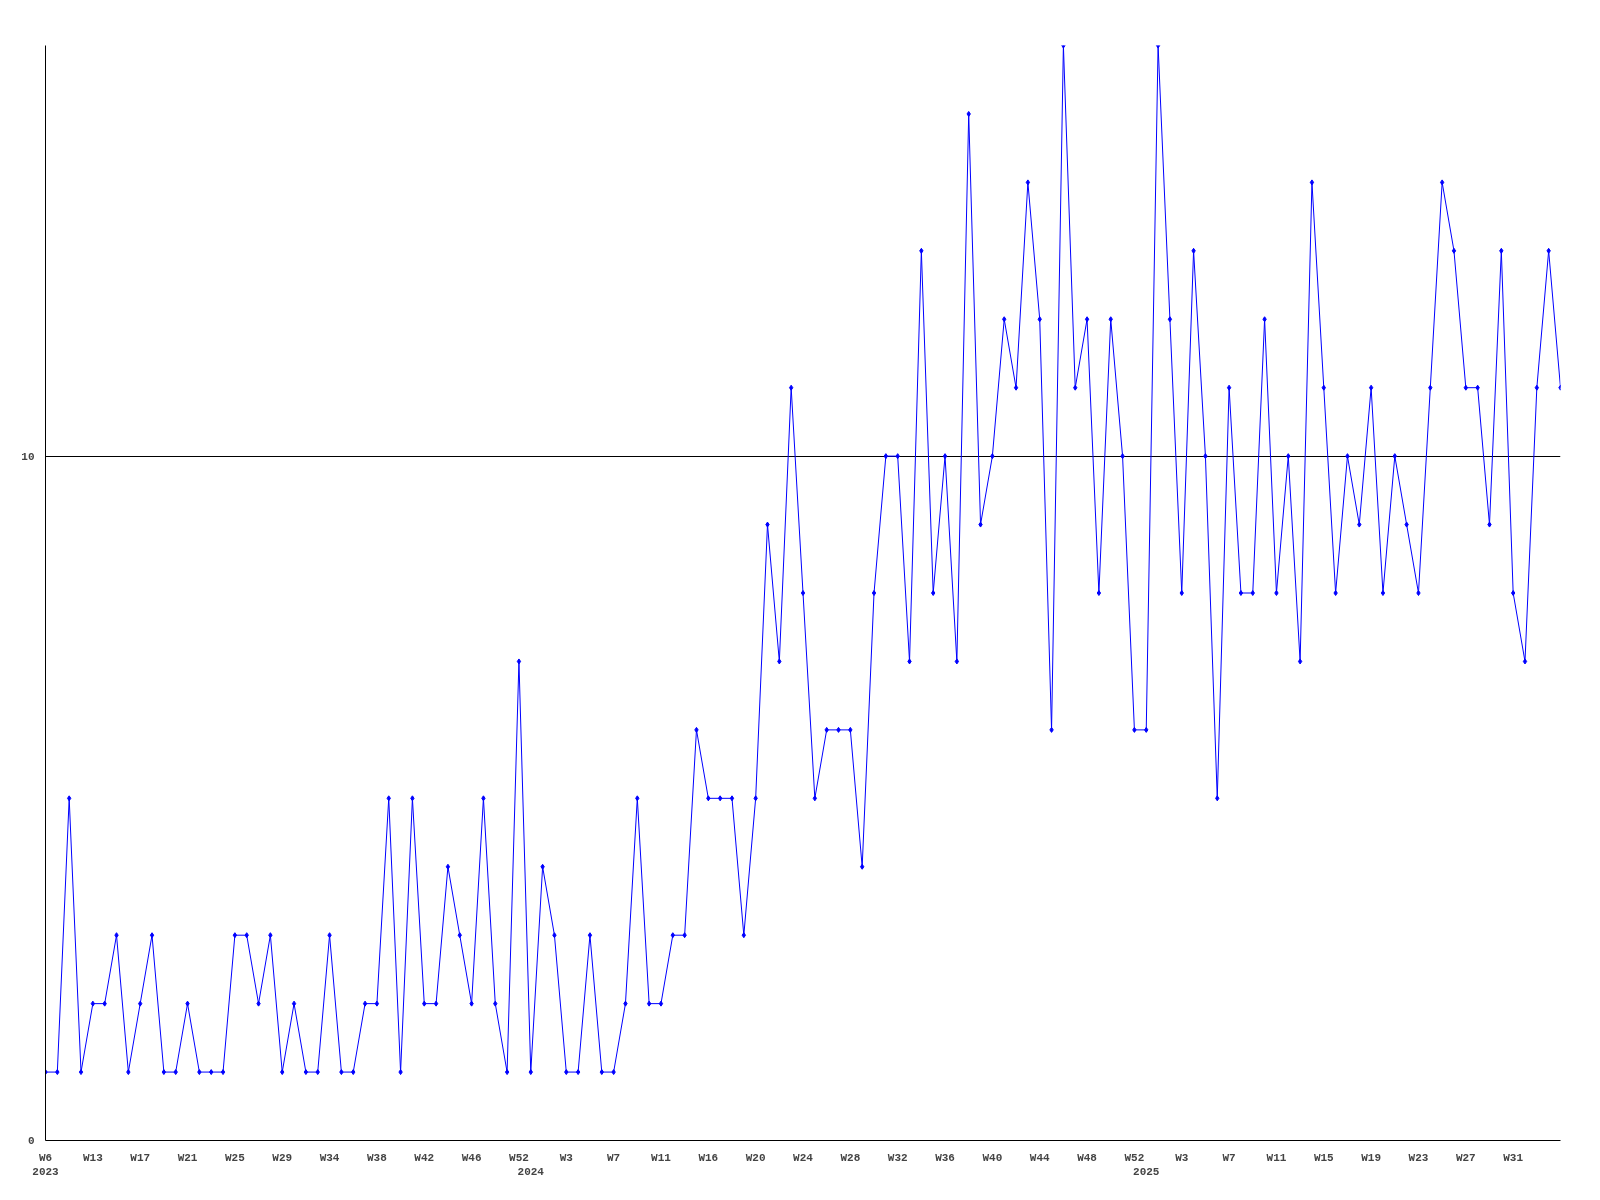  I want to click on x-tick-label: W42, so click(424, 1157).